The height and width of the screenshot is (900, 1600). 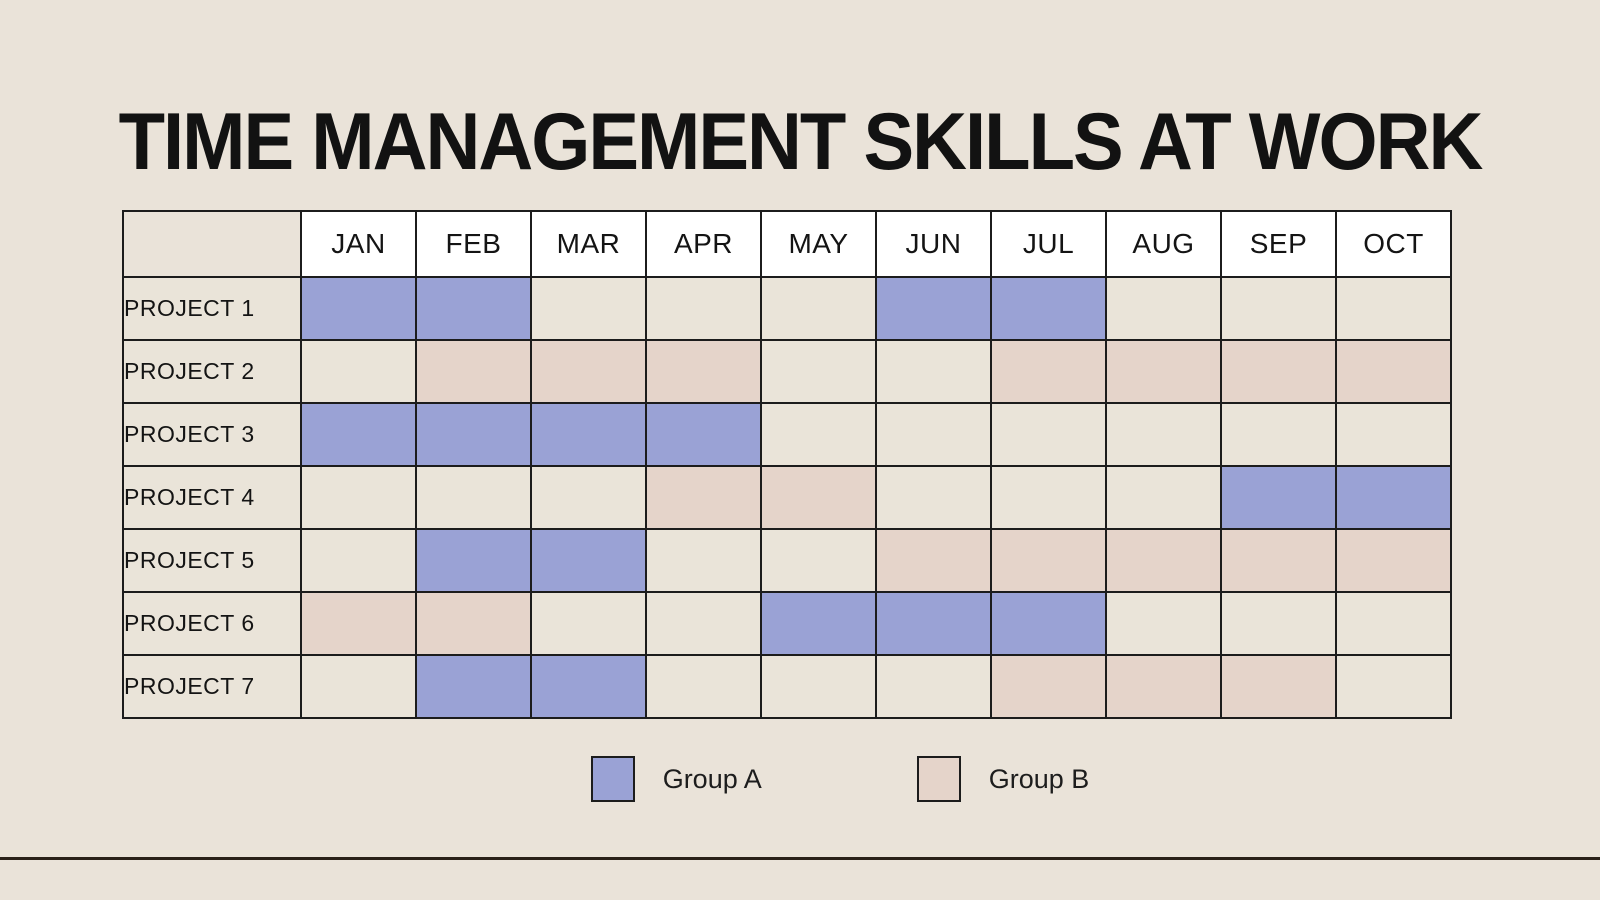 I want to click on project-label-cell: PROJECT 3, so click(x=212, y=434).